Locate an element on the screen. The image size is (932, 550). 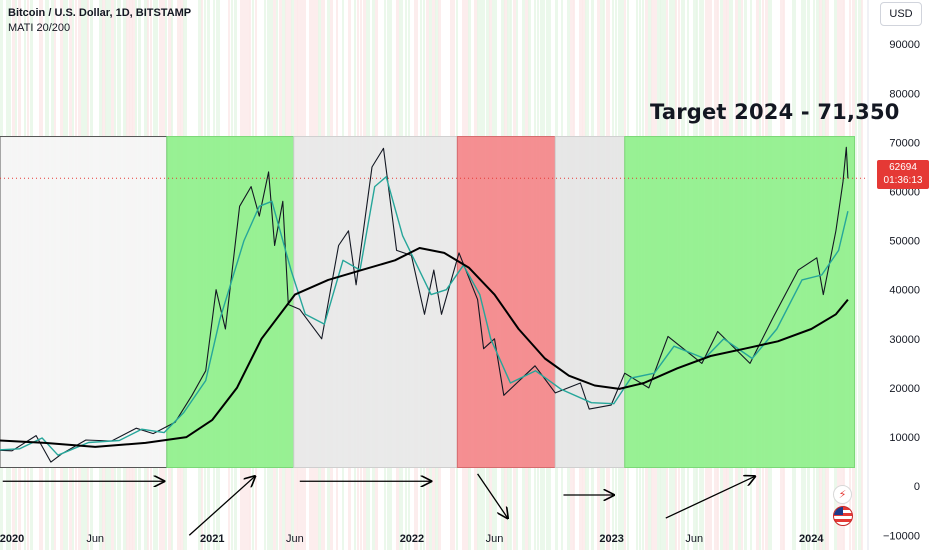
x-axis-ticks: 2020 Jun 2021 Jun 2022 Jun 2023 Jun 2024 is located at coordinates (412, 539).